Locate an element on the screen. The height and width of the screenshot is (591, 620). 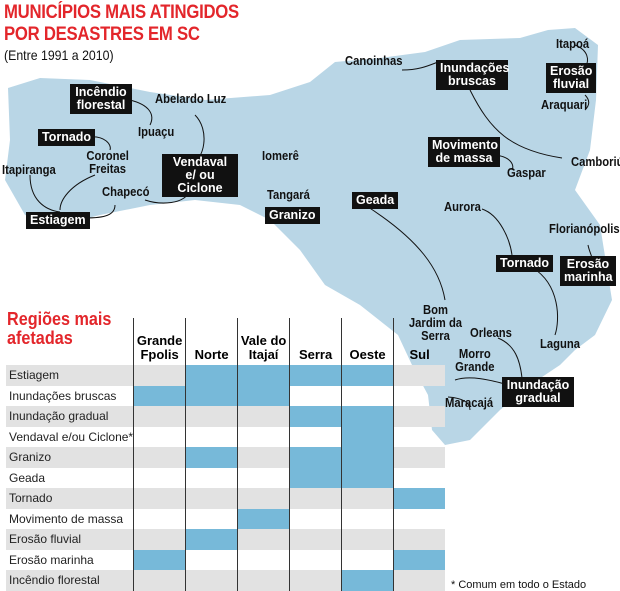
disaster-label-estiagem: Estiagem is located at coordinates (58, 220).